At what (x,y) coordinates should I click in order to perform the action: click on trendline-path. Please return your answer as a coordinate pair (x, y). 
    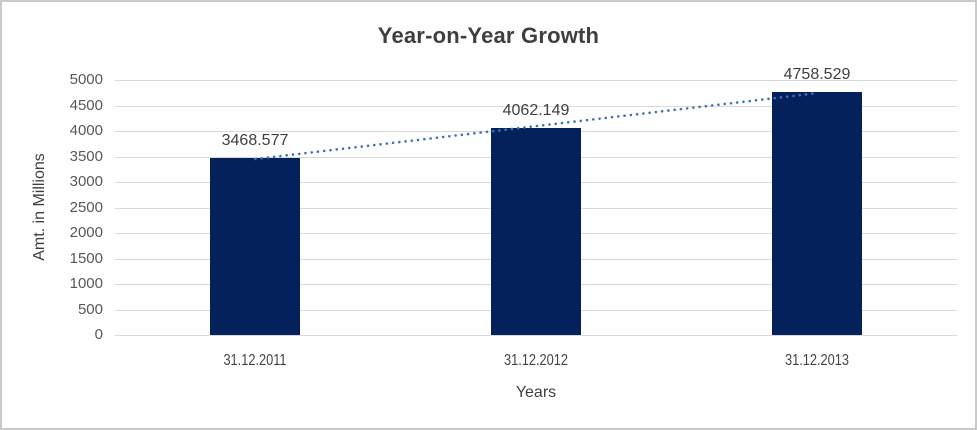
    Looking at the image, I should click on (536, 126).